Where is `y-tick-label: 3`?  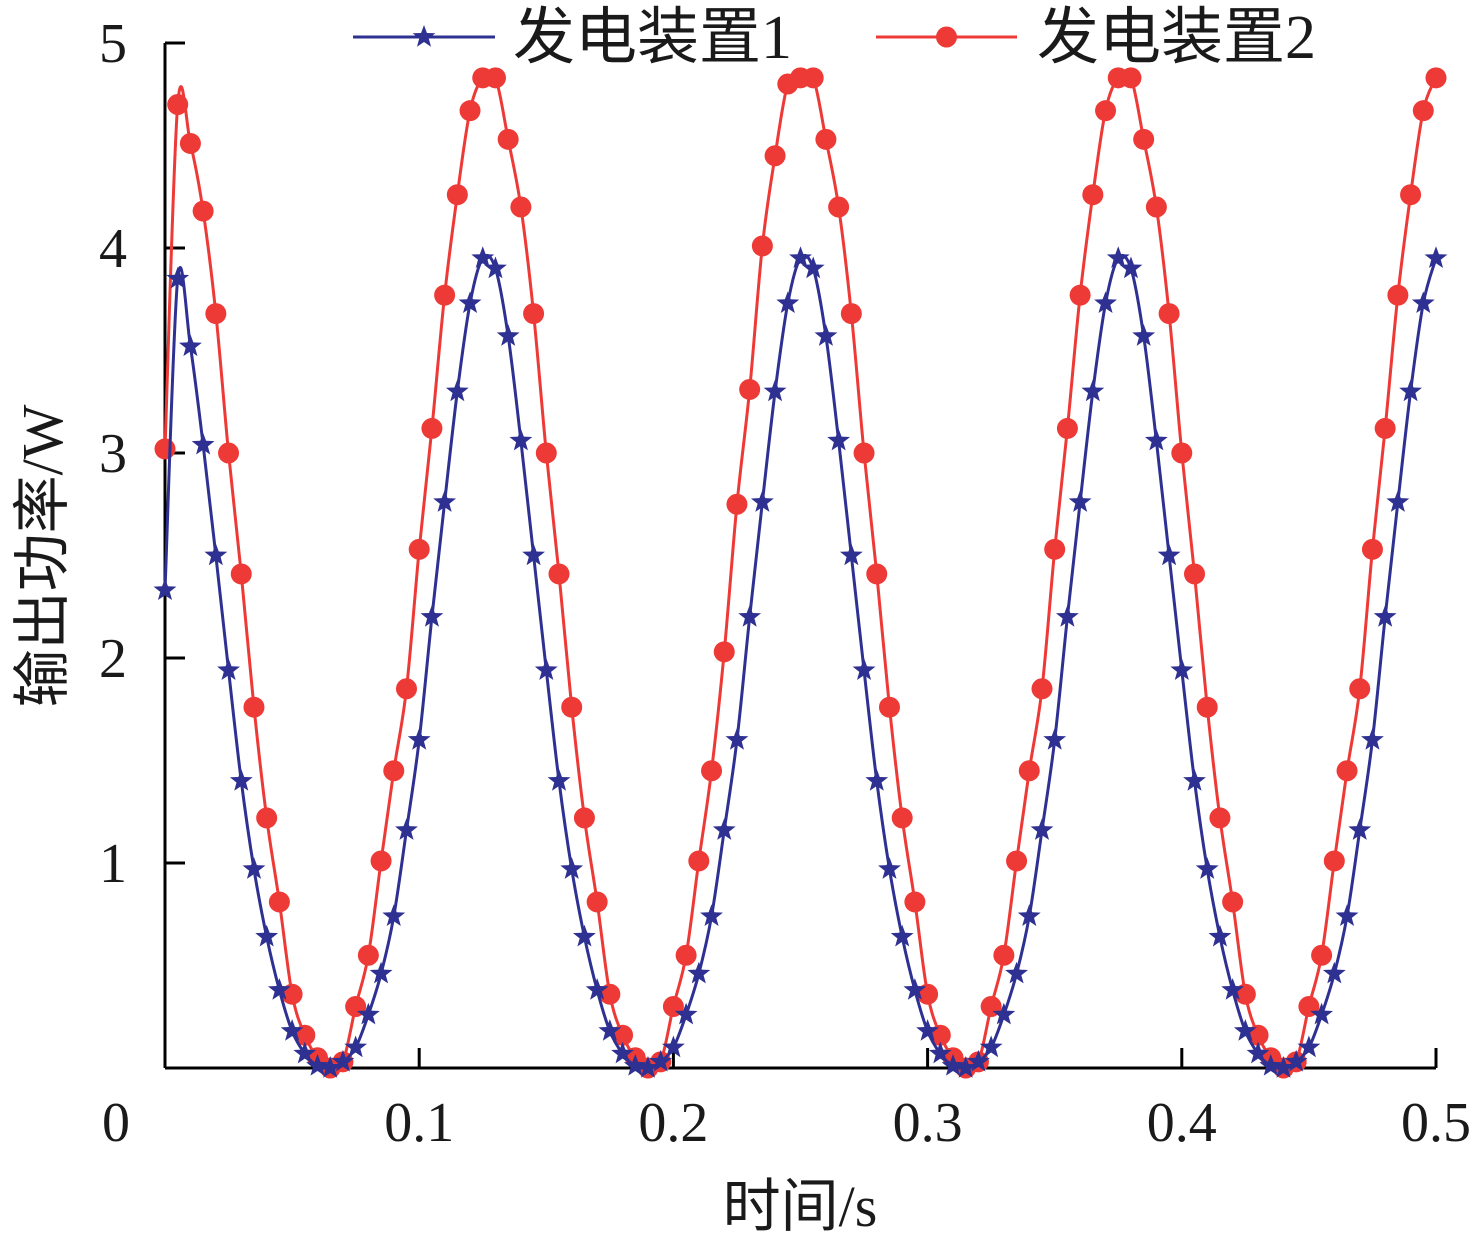
y-tick-label: 3 is located at coordinates (113, 454).